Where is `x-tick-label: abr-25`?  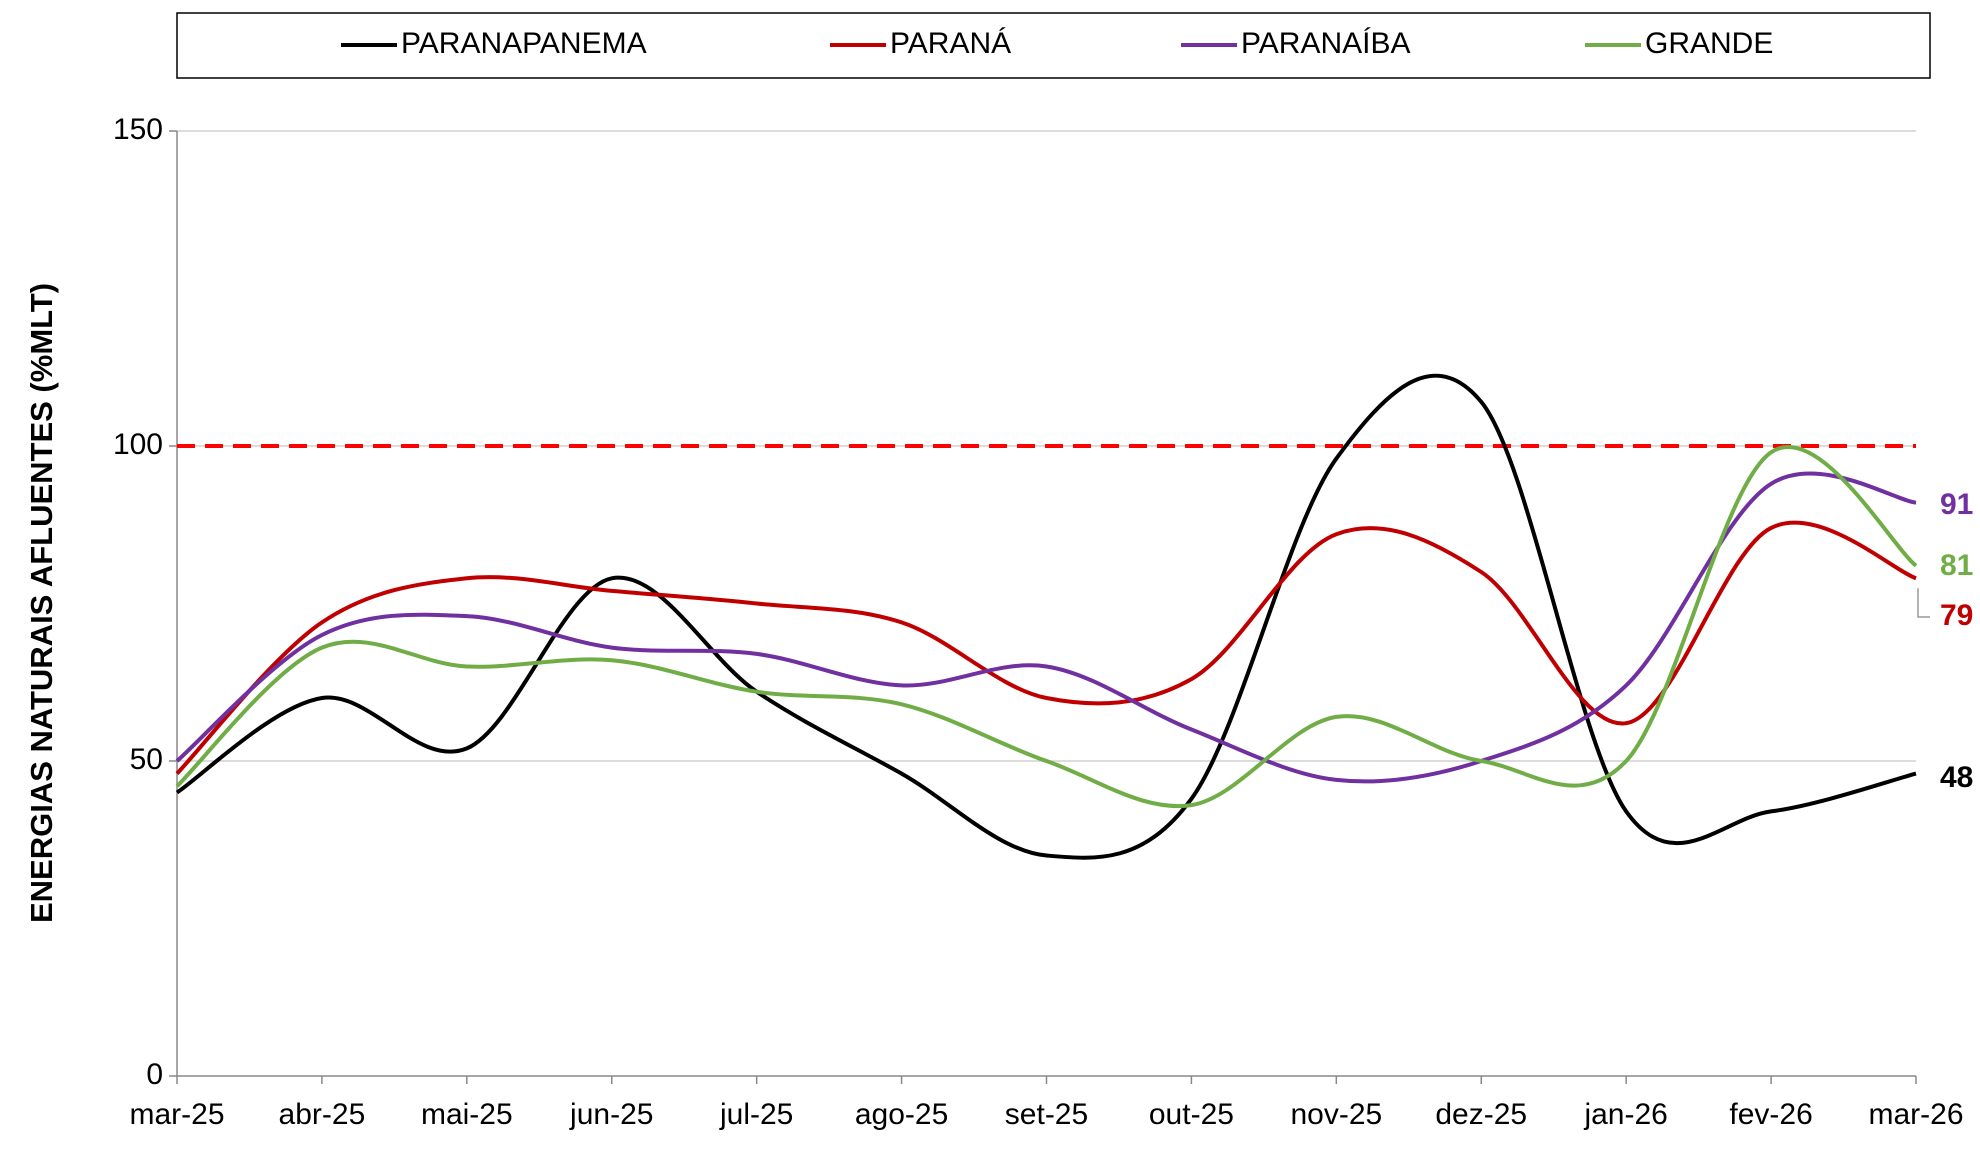 x-tick-label: abr-25 is located at coordinates (322, 1114).